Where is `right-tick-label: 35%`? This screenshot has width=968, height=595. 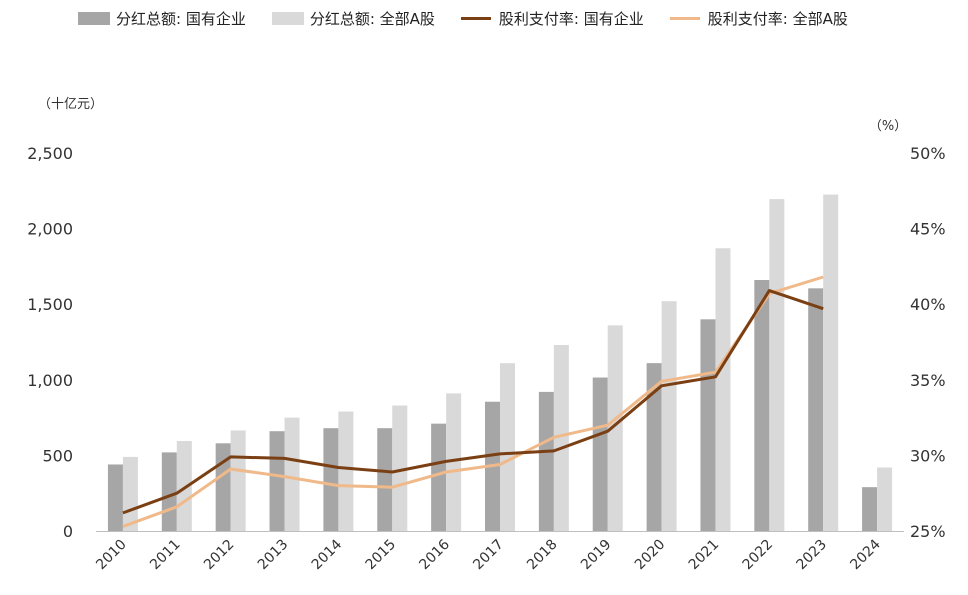 right-tick-label: 35% is located at coordinates (928, 380).